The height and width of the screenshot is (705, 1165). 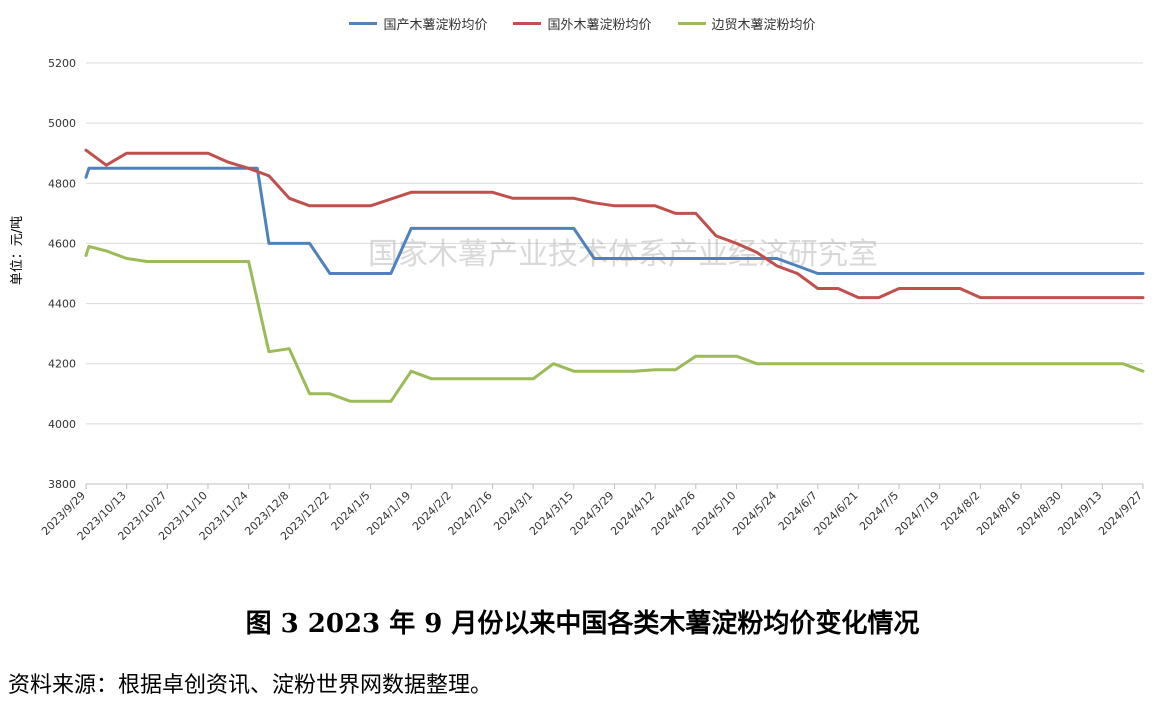 I want to click on y-tick-label: 4200, so click(x=62, y=364).